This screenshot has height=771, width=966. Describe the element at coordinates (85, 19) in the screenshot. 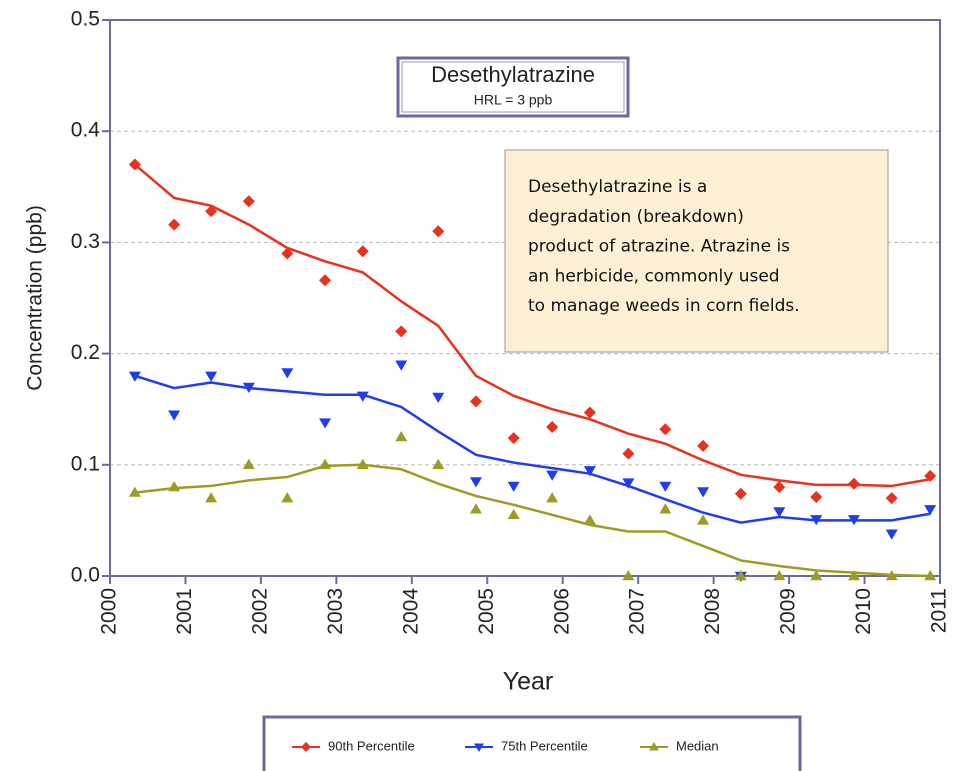

I see `y-tick-label: 0.5` at that location.